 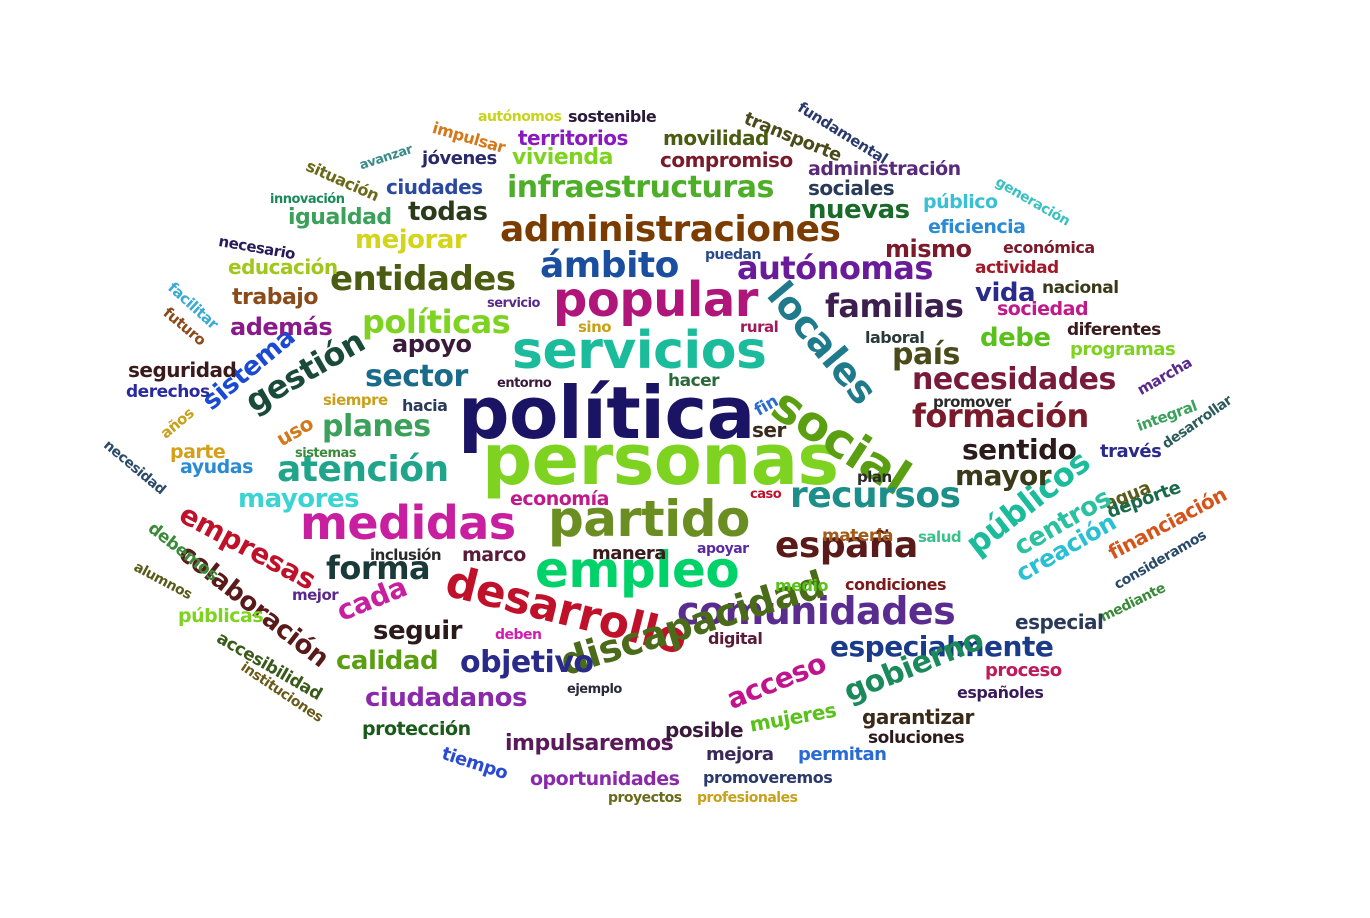 What do you see at coordinates (874, 477) in the screenshot?
I see `word-cloud-word: plan` at bounding box center [874, 477].